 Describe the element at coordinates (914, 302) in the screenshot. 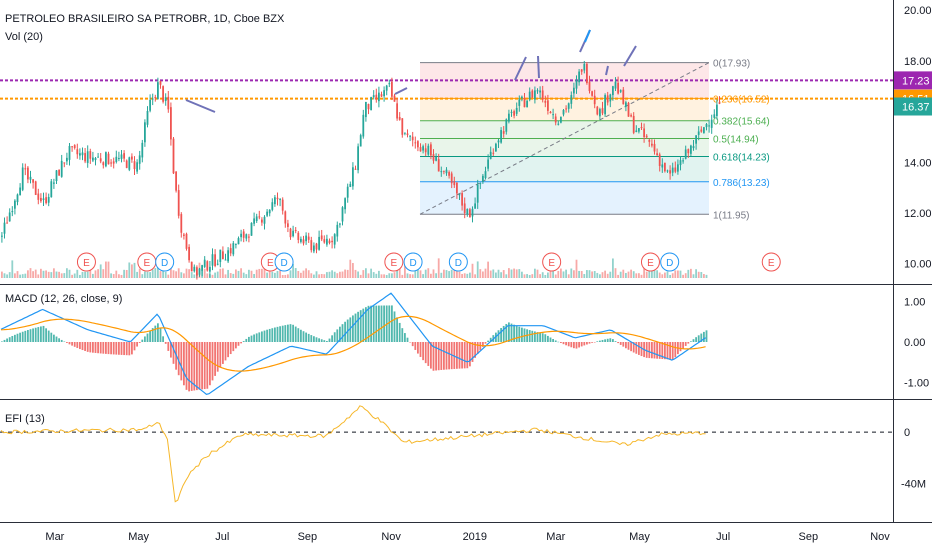

I see `macd-tick-label: 1.00` at that location.